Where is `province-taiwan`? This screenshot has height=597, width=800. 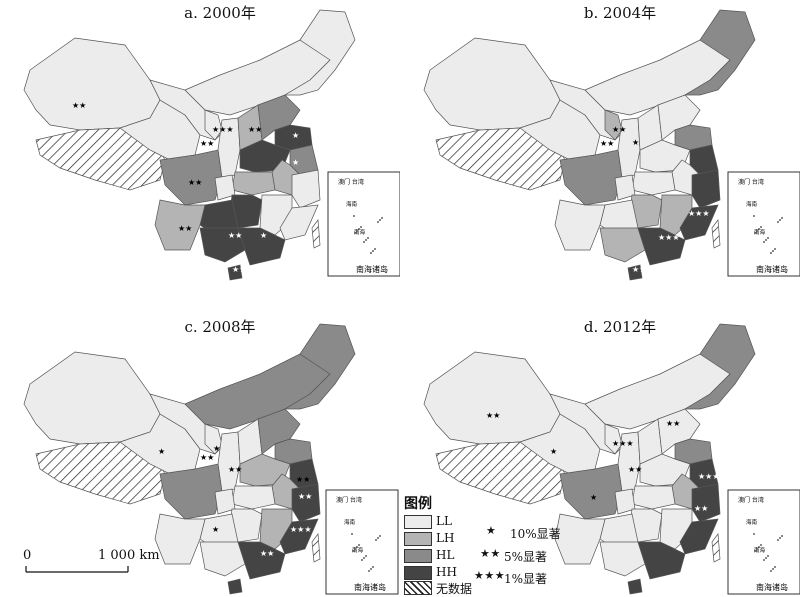
province-taiwan is located at coordinates (316, 548).